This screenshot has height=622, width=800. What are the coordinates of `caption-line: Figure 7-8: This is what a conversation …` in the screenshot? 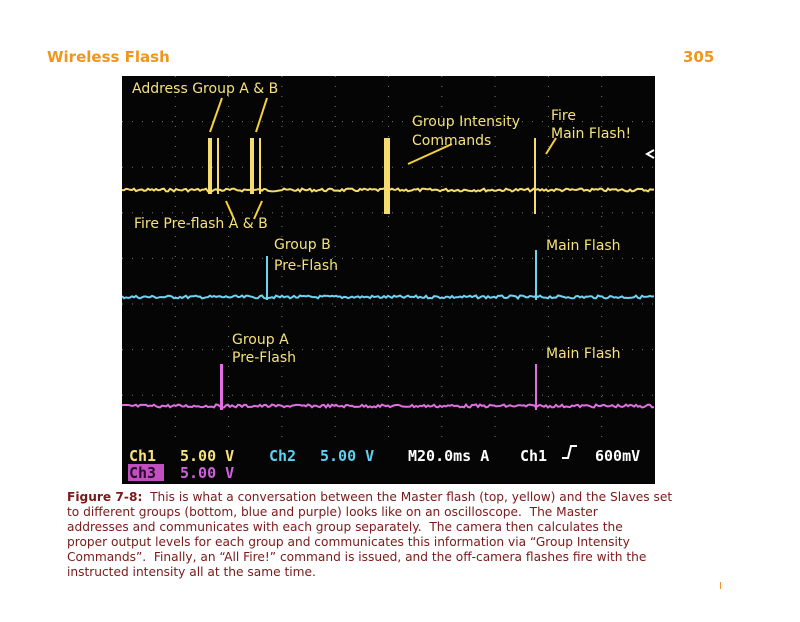 It's located at (397, 497).